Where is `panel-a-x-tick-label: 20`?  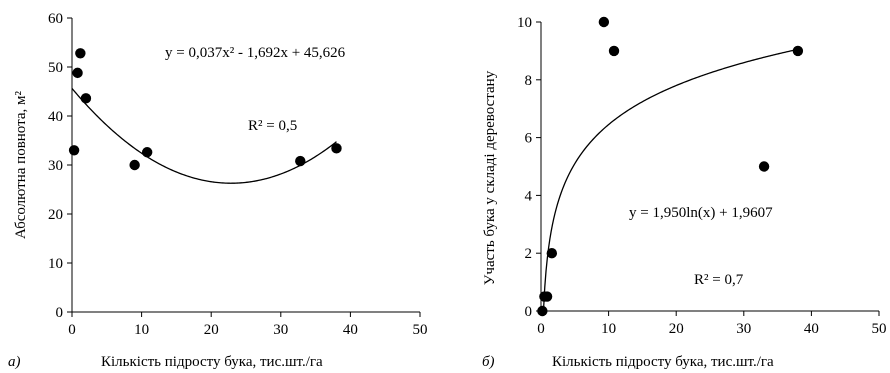 panel-a-x-tick-label: 20 is located at coordinates (211, 330).